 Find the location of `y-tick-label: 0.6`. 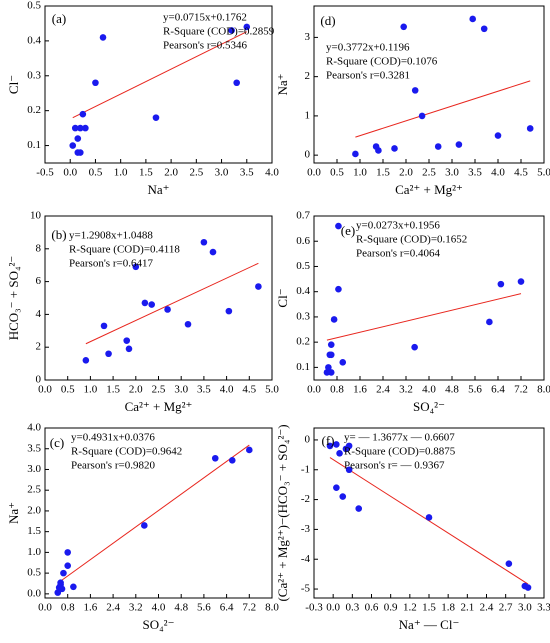

y-tick-label: 0.6 is located at coordinates (303, 241).